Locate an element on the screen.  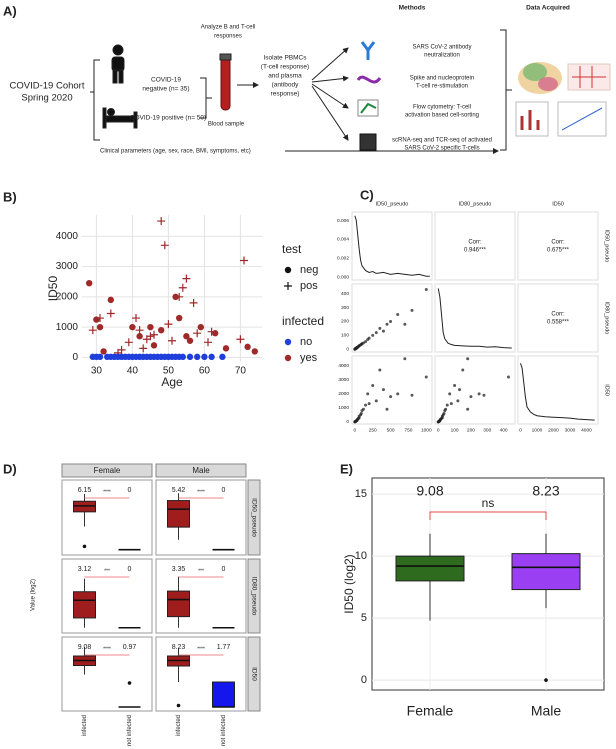
y-tick-label: 400 is located at coordinates (345, 294).